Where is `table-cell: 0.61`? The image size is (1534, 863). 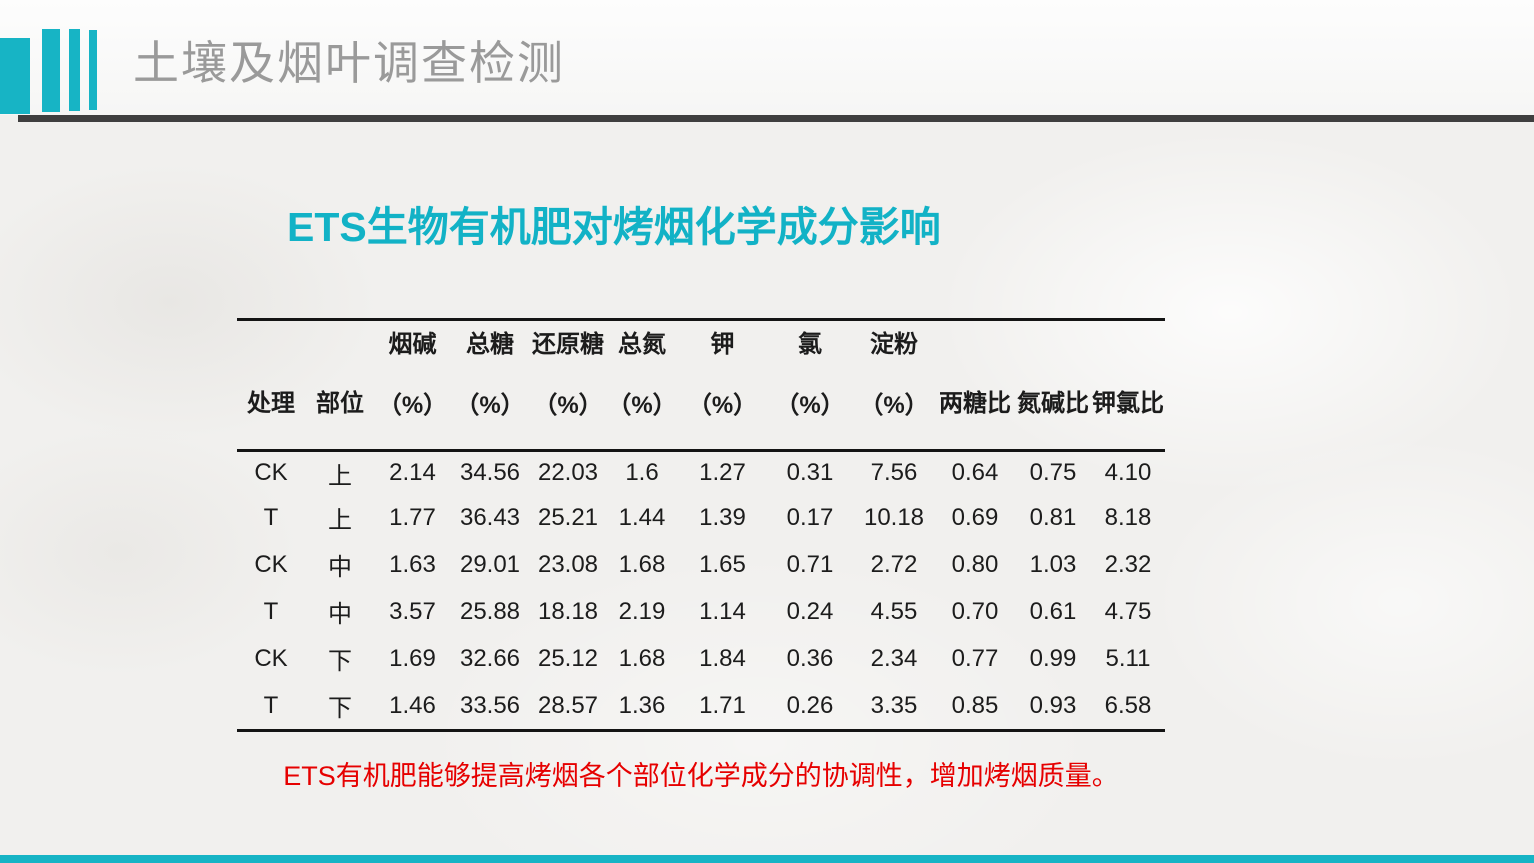 table-cell: 0.61 is located at coordinates (1053, 611).